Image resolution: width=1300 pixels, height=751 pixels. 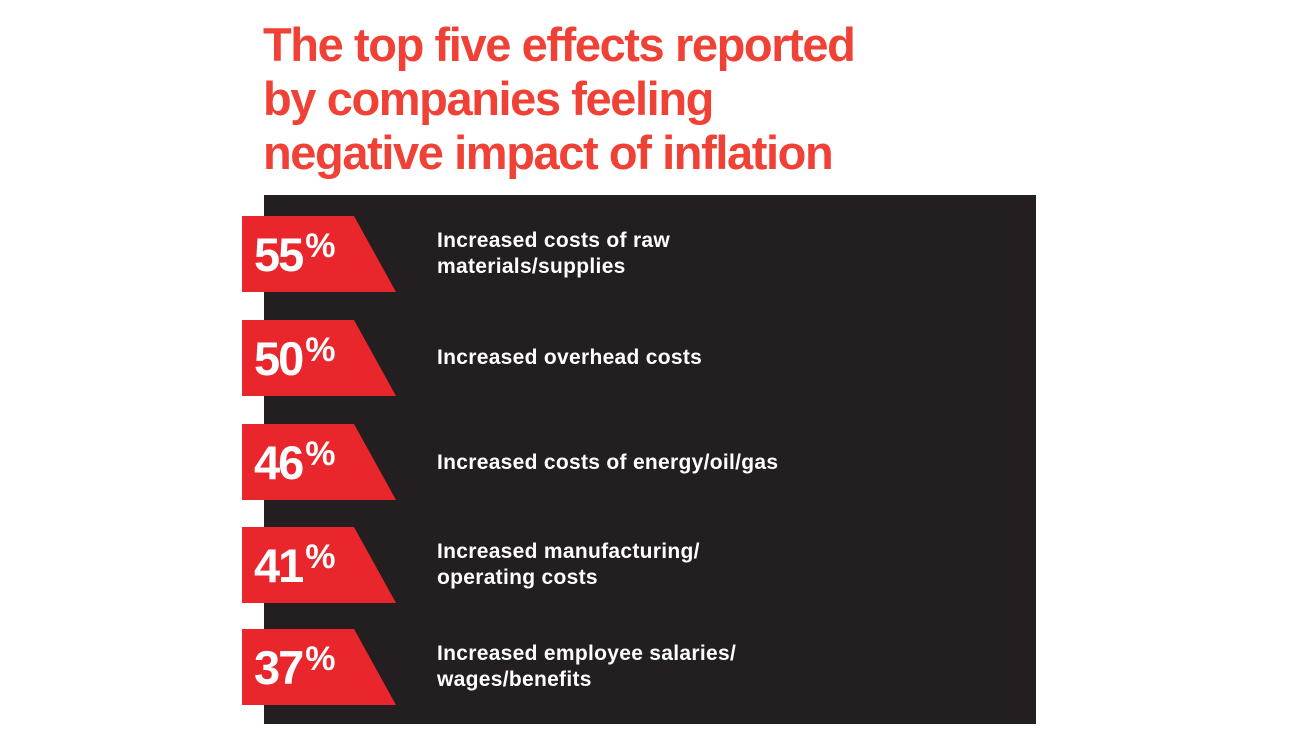 What do you see at coordinates (279, 565) in the screenshot?
I see `percent-number: 41` at bounding box center [279, 565].